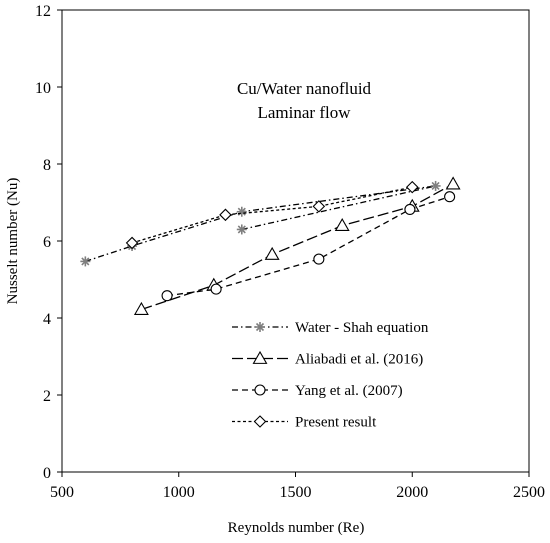 Image resolution: width=550 pixels, height=543 pixels. I want to click on legend-label: Water - Shah equation, so click(362, 328).